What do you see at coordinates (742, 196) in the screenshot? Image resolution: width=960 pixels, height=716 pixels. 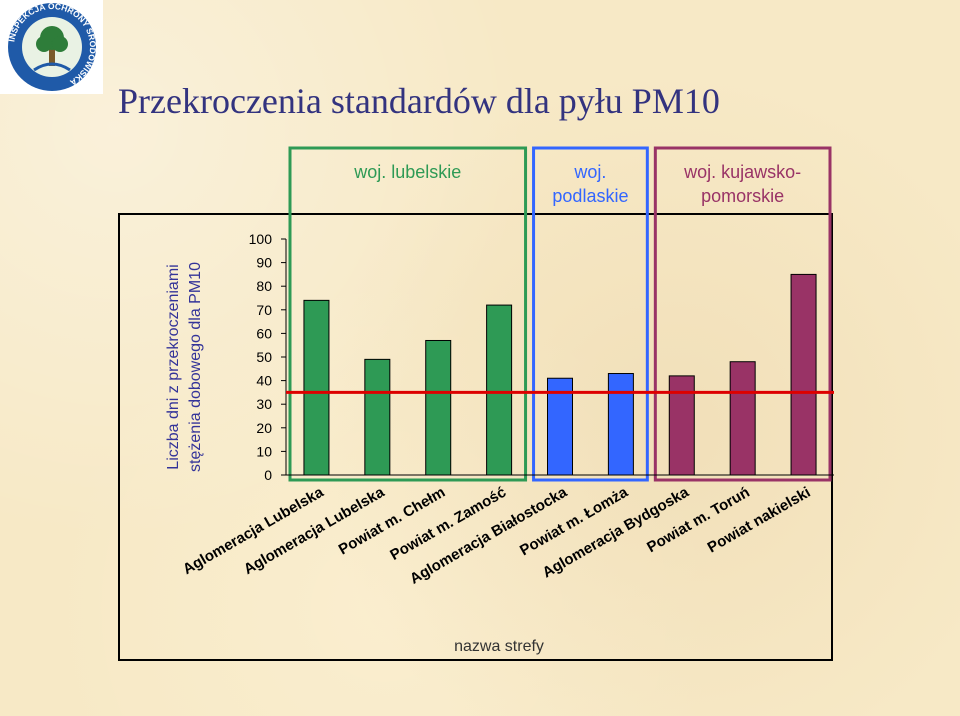 I see `region-label: pomorskie` at bounding box center [742, 196].